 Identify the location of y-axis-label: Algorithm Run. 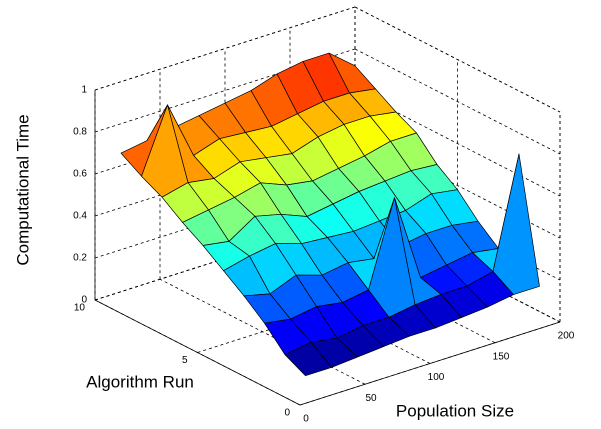
(140, 381).